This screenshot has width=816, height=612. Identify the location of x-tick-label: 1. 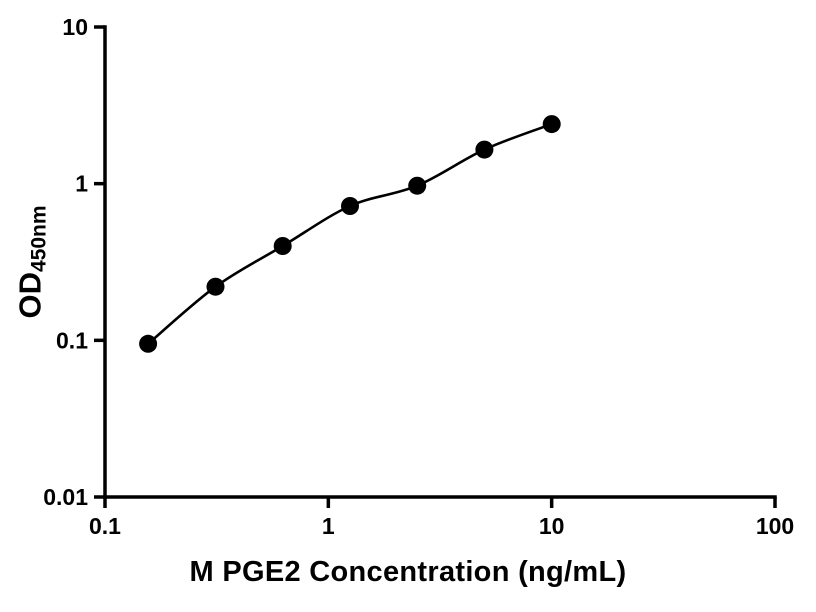
(328, 526).